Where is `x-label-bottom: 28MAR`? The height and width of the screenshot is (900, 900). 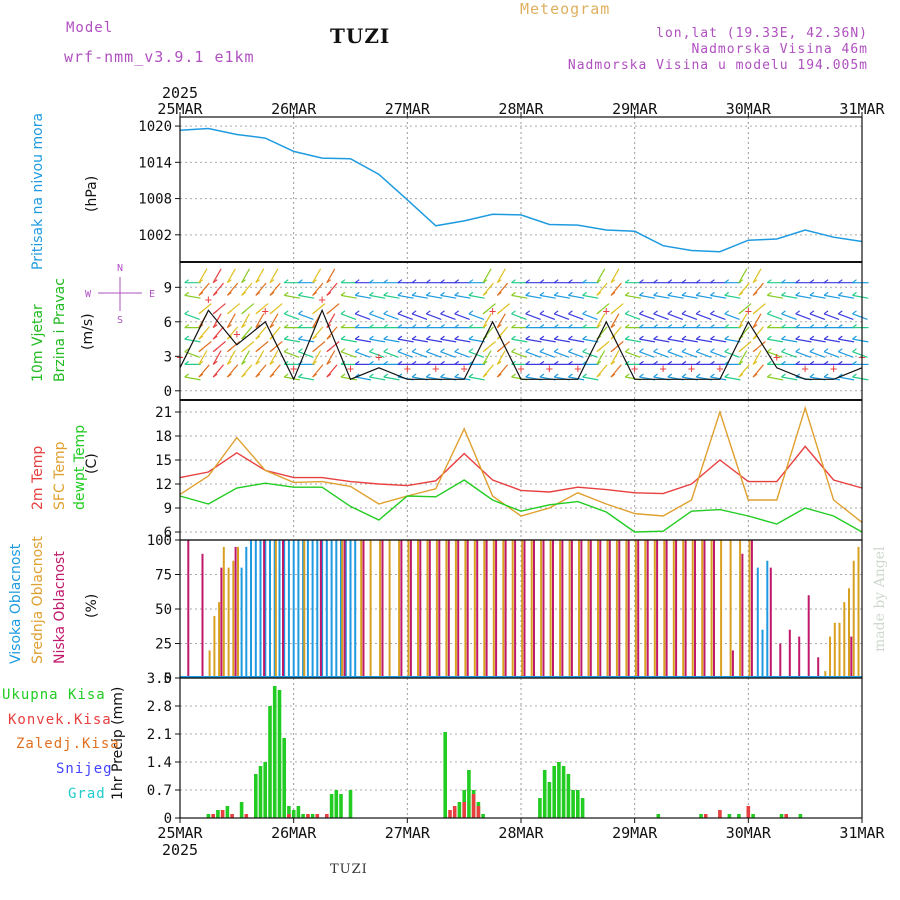 x-label-bottom: 28MAR is located at coordinates (521, 833).